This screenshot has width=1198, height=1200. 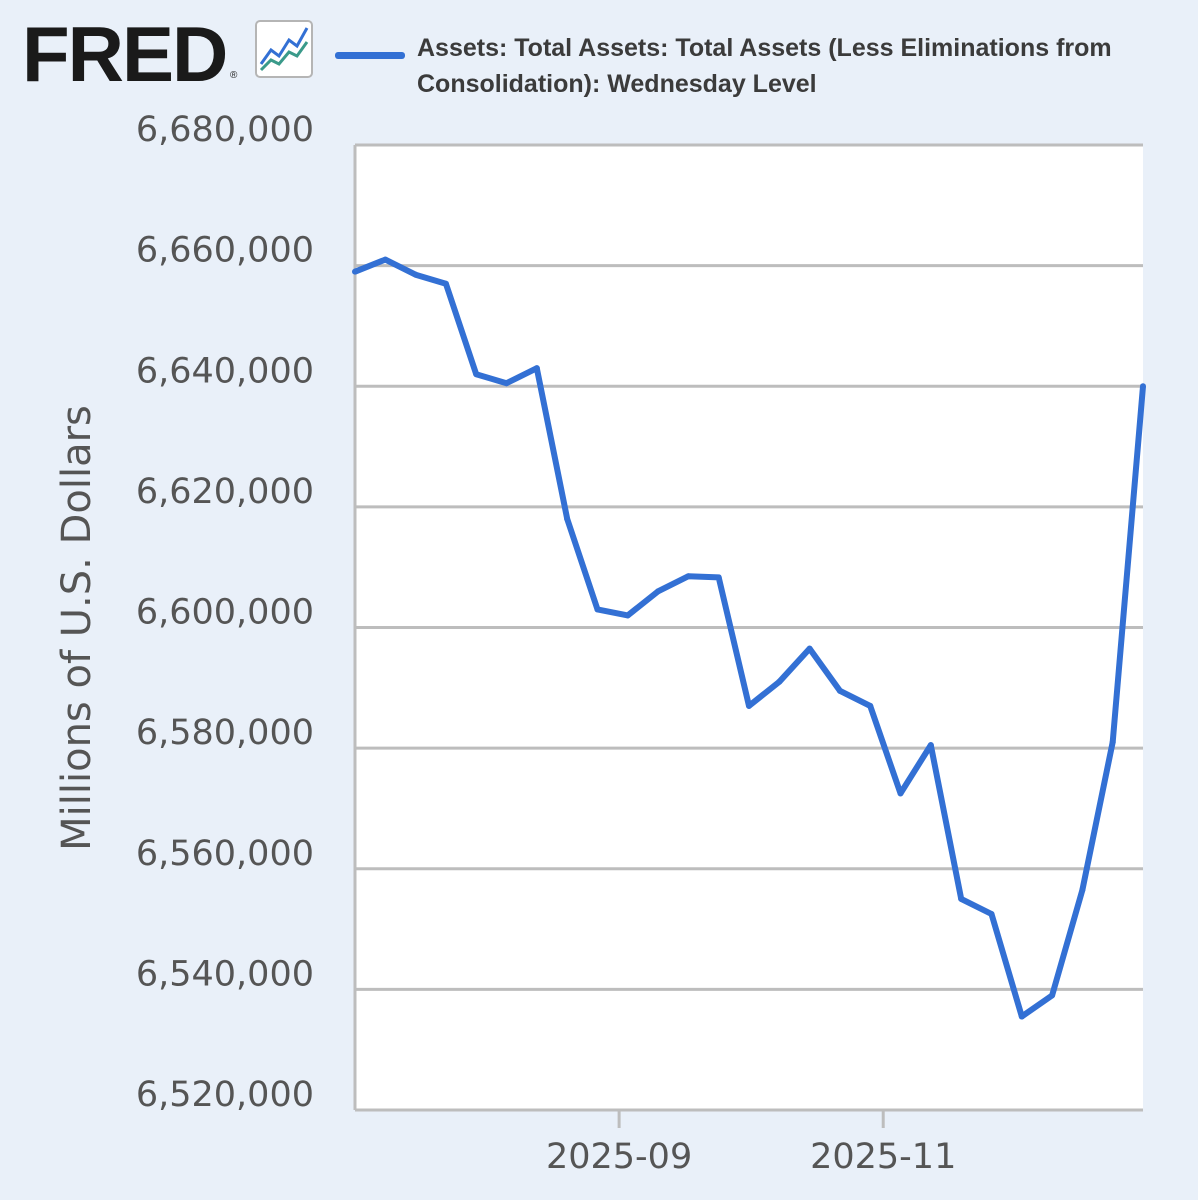 I want to click on y-tick-label: 6,600,000, so click(x=225, y=613).